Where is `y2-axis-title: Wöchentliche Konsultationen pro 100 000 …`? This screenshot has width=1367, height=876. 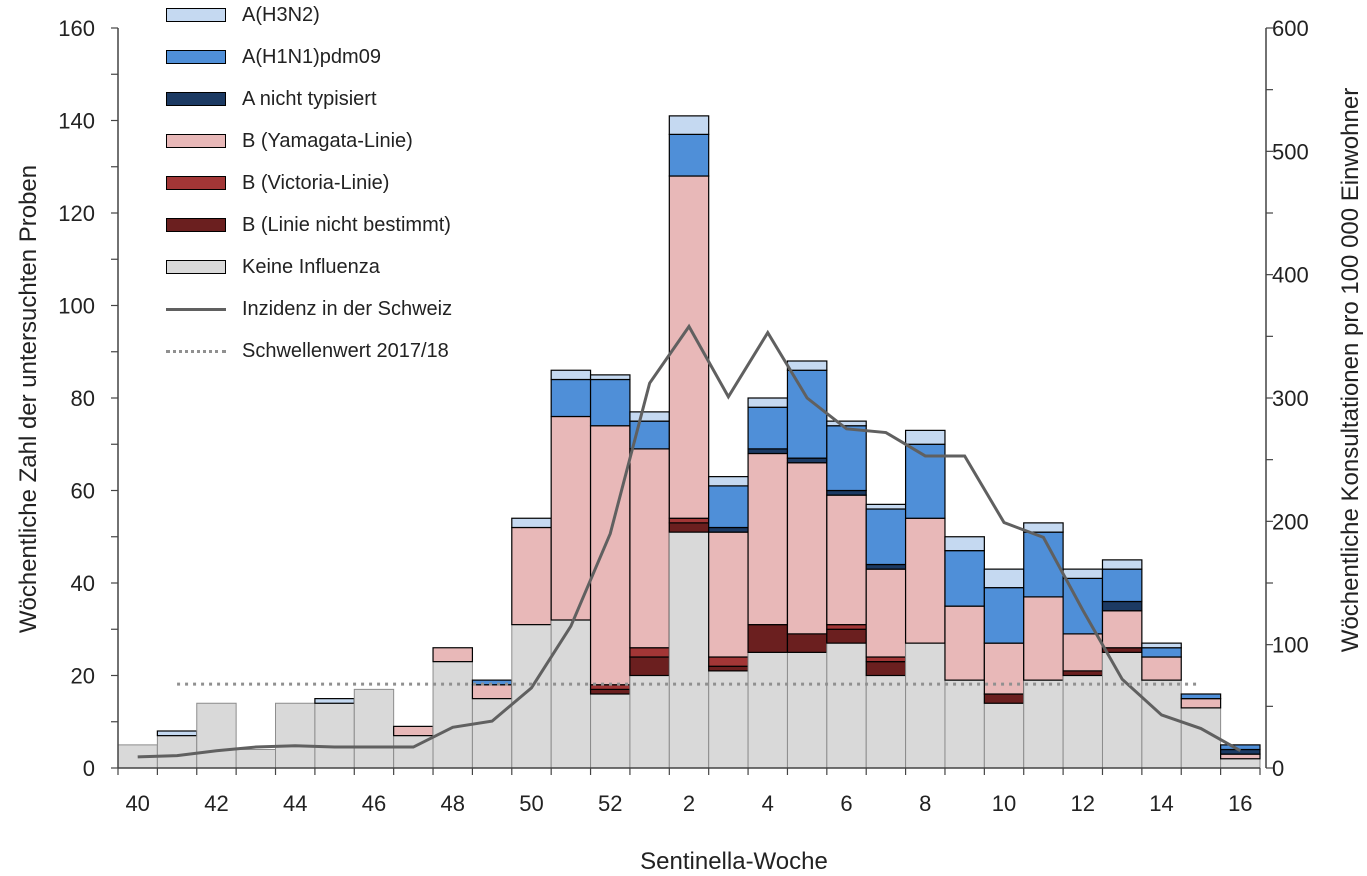
y2-axis-title: Wöchentliche Konsultationen pro 100 000 … is located at coordinates (1350, 370).